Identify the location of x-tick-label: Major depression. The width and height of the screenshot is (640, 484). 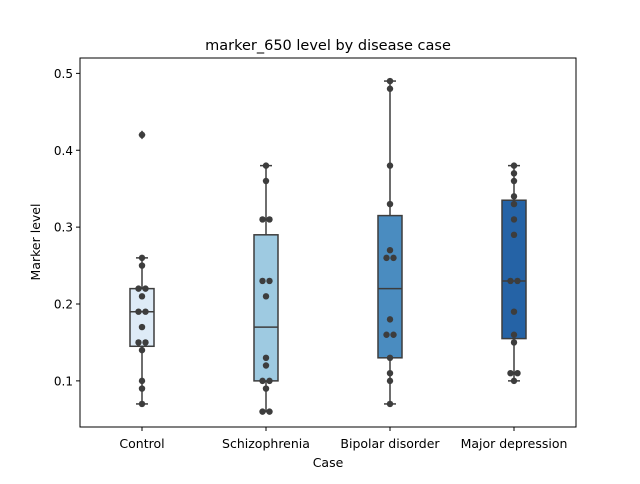
(514, 443).